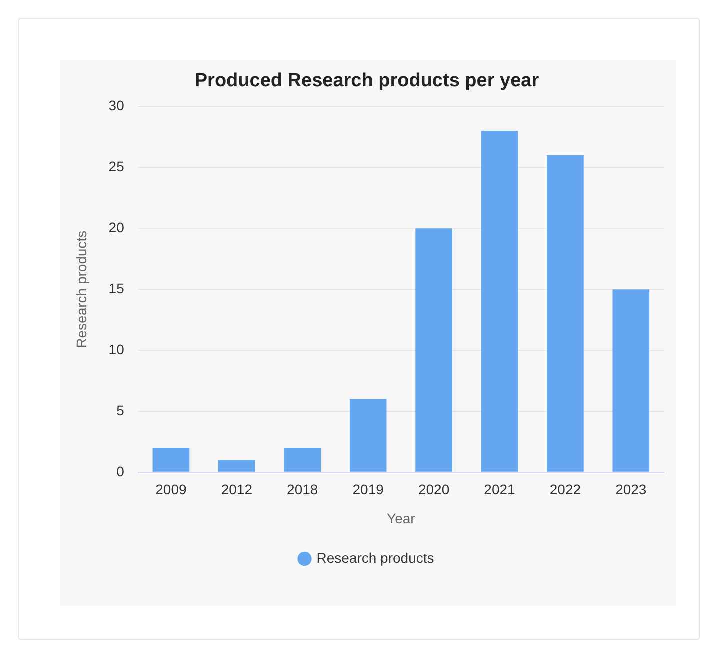 This screenshot has height=651, width=710. I want to click on x-tick-label: 2023, so click(631, 490).